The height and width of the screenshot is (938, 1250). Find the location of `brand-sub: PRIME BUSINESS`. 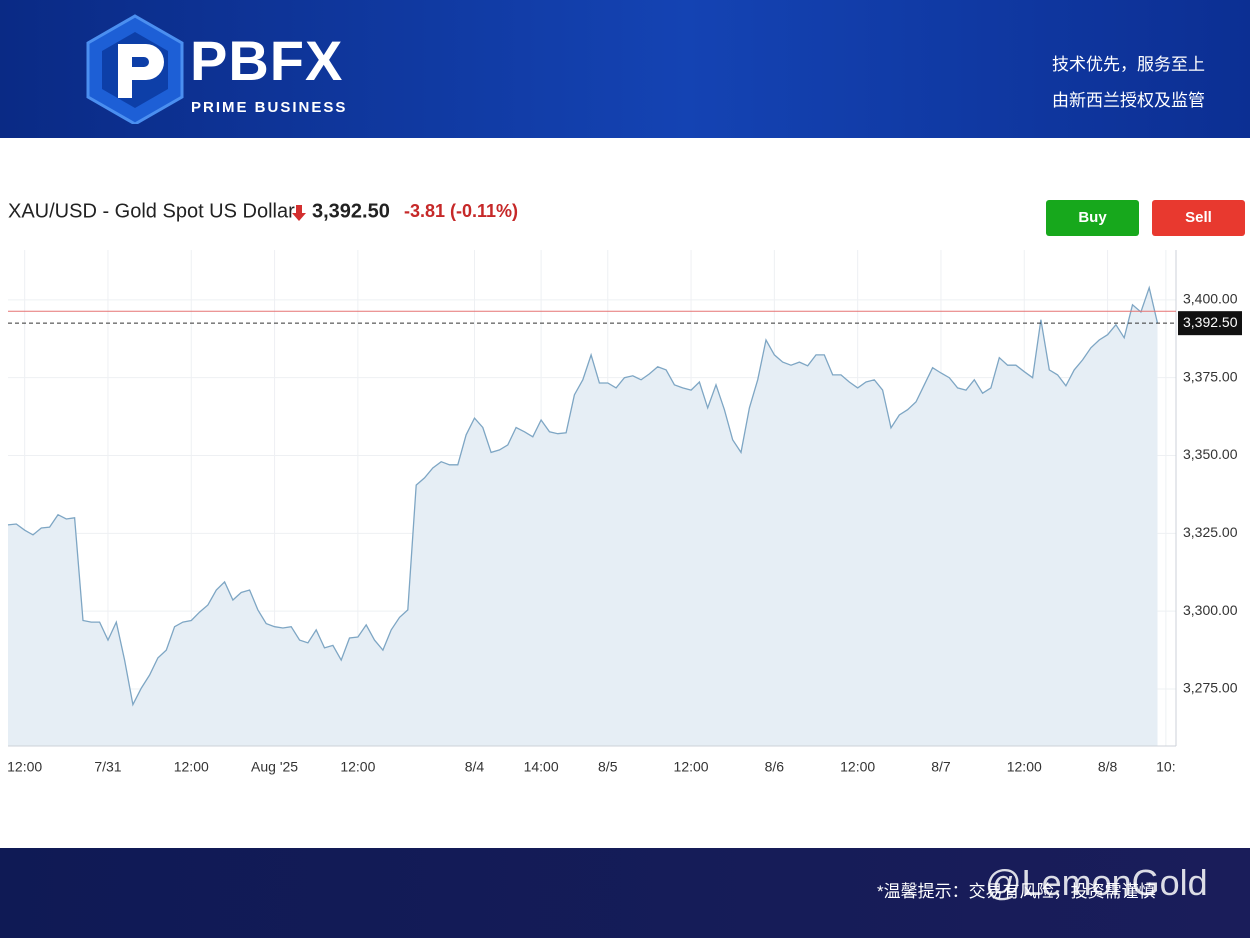

brand-sub: PRIME BUSINESS is located at coordinates (269, 107).